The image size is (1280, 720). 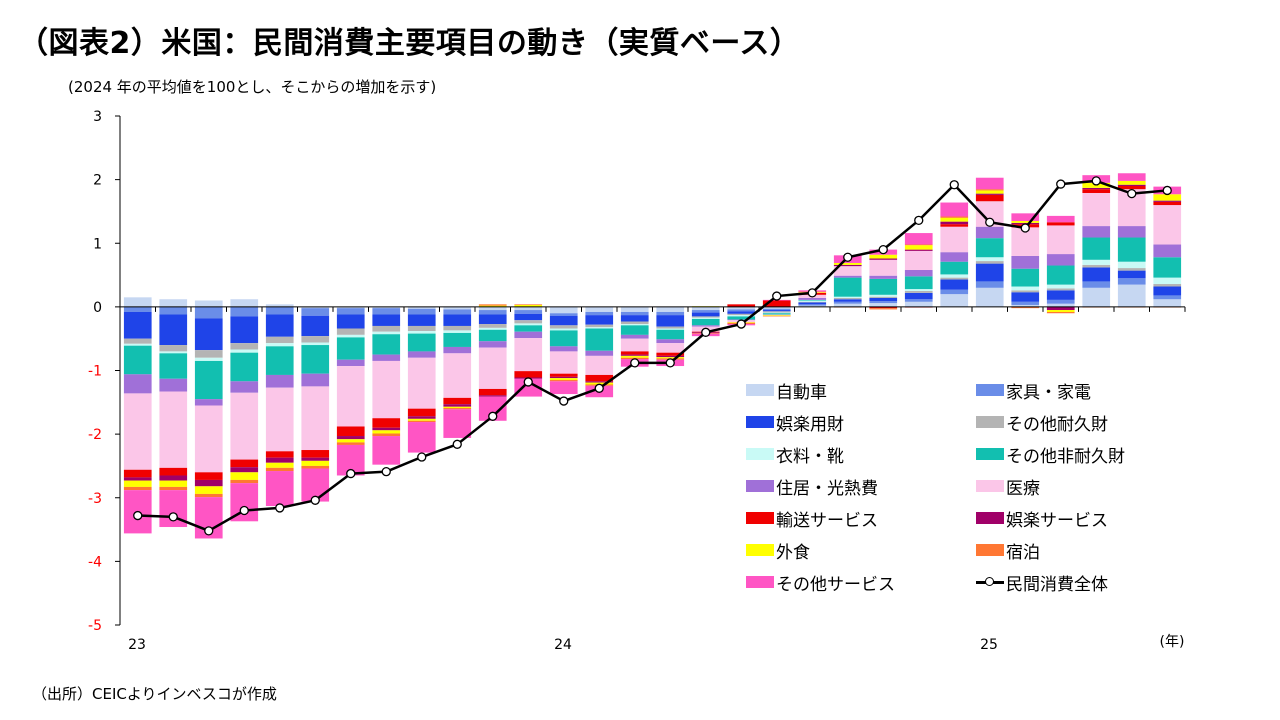 What do you see at coordinates (252, 87) in the screenshot?
I see `chart-subtitle: (2024 年の平均値を100とし、そこからの増加を示す)` at bounding box center [252, 87].